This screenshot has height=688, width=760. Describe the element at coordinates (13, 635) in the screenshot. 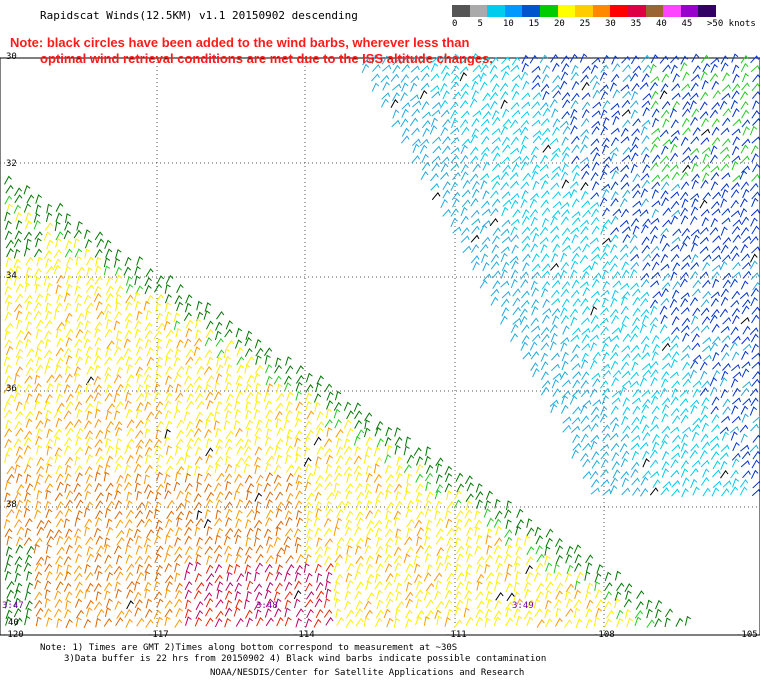

I see `lon-label-120: -120` at that location.